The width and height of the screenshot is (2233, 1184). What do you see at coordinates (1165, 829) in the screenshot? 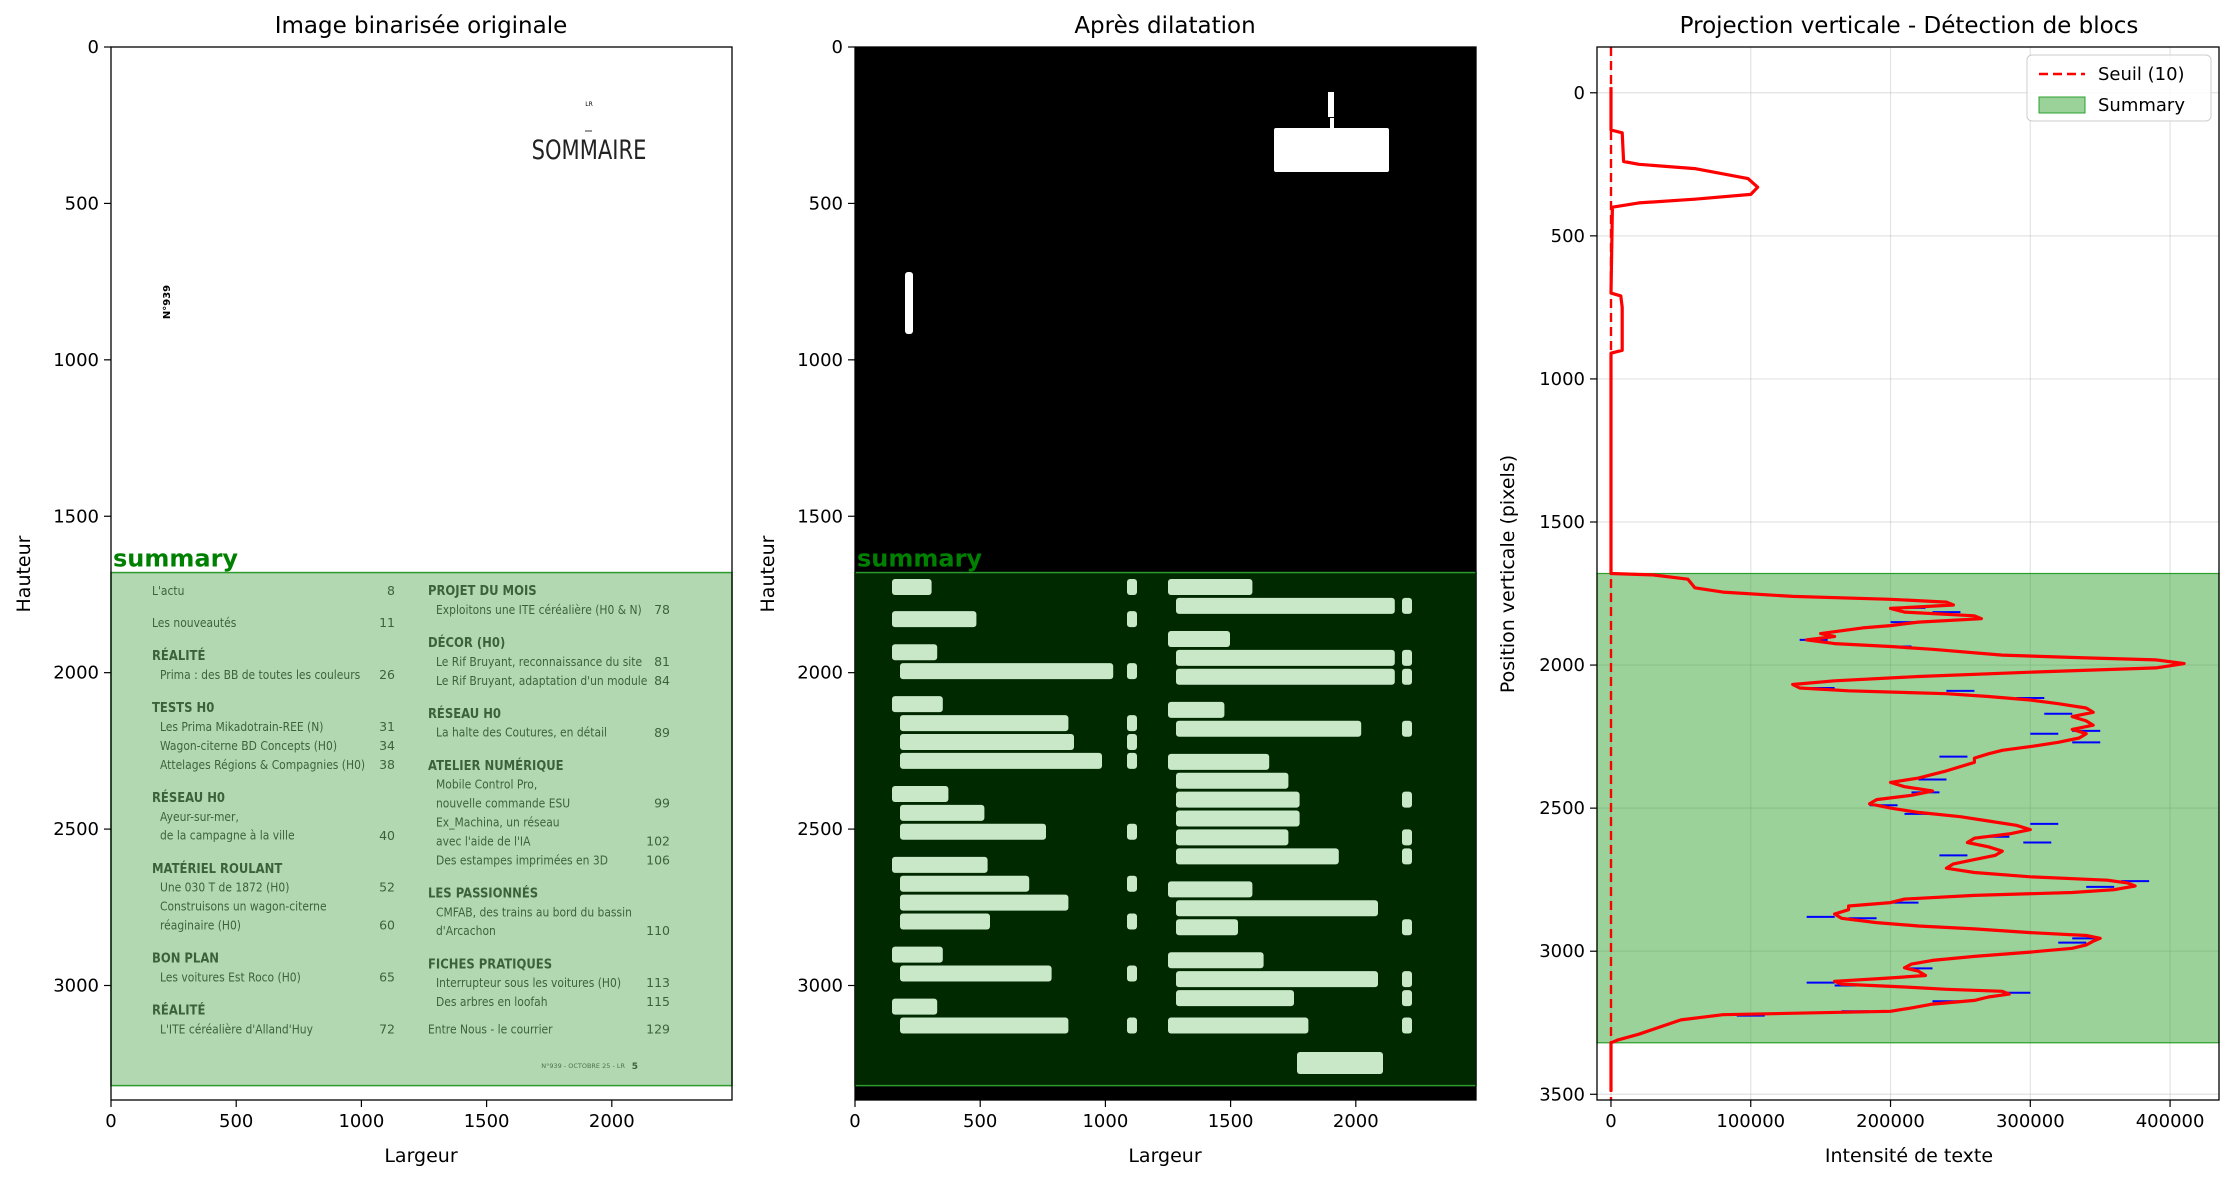
I see `summary-region-box` at bounding box center [1165, 829].